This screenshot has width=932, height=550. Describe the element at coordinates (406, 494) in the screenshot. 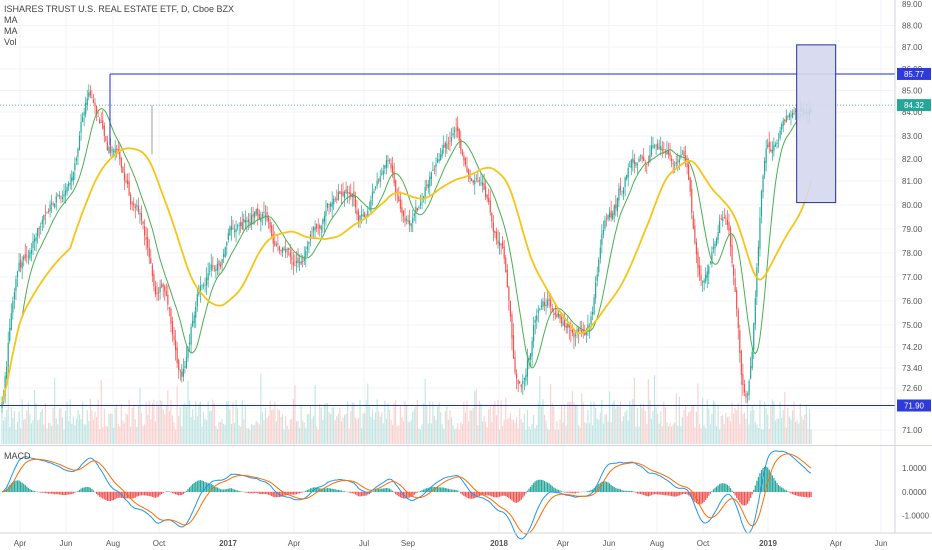

I see `signal-line` at that location.